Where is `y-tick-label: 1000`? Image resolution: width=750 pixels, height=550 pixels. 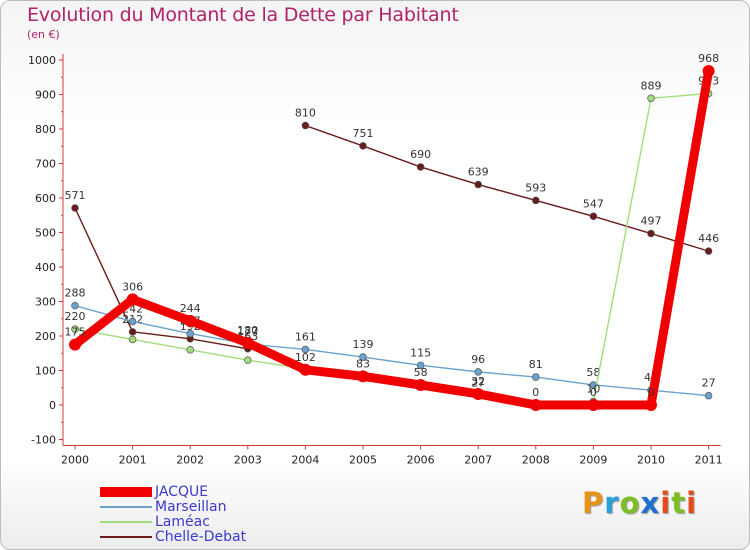 y-tick-label: 1000 is located at coordinates (42, 60).